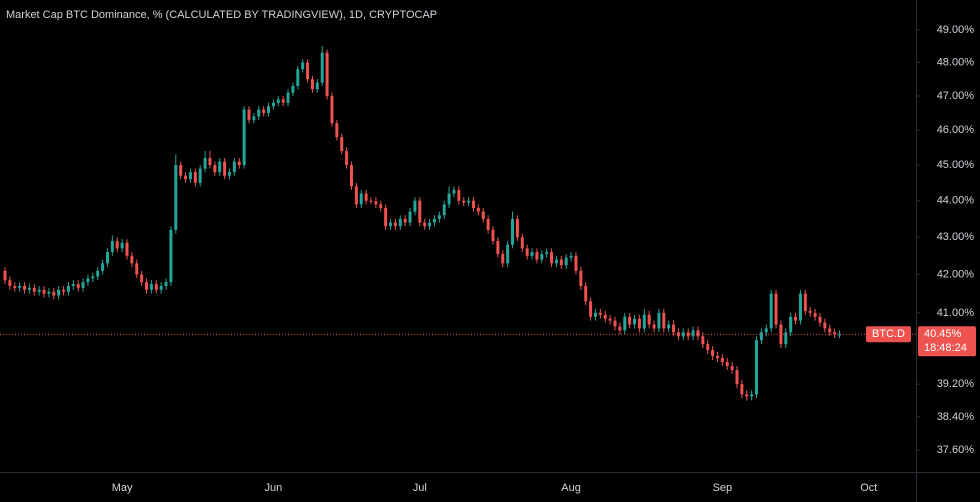 This screenshot has width=980, height=502. I want to click on y-tick-label: 49.00%, so click(956, 30).